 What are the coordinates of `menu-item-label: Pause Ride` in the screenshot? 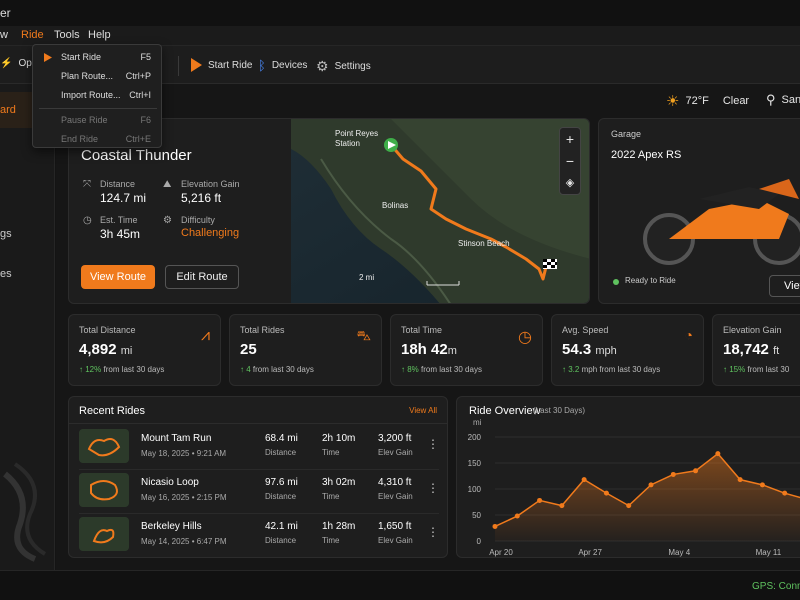 It's located at (84, 120).